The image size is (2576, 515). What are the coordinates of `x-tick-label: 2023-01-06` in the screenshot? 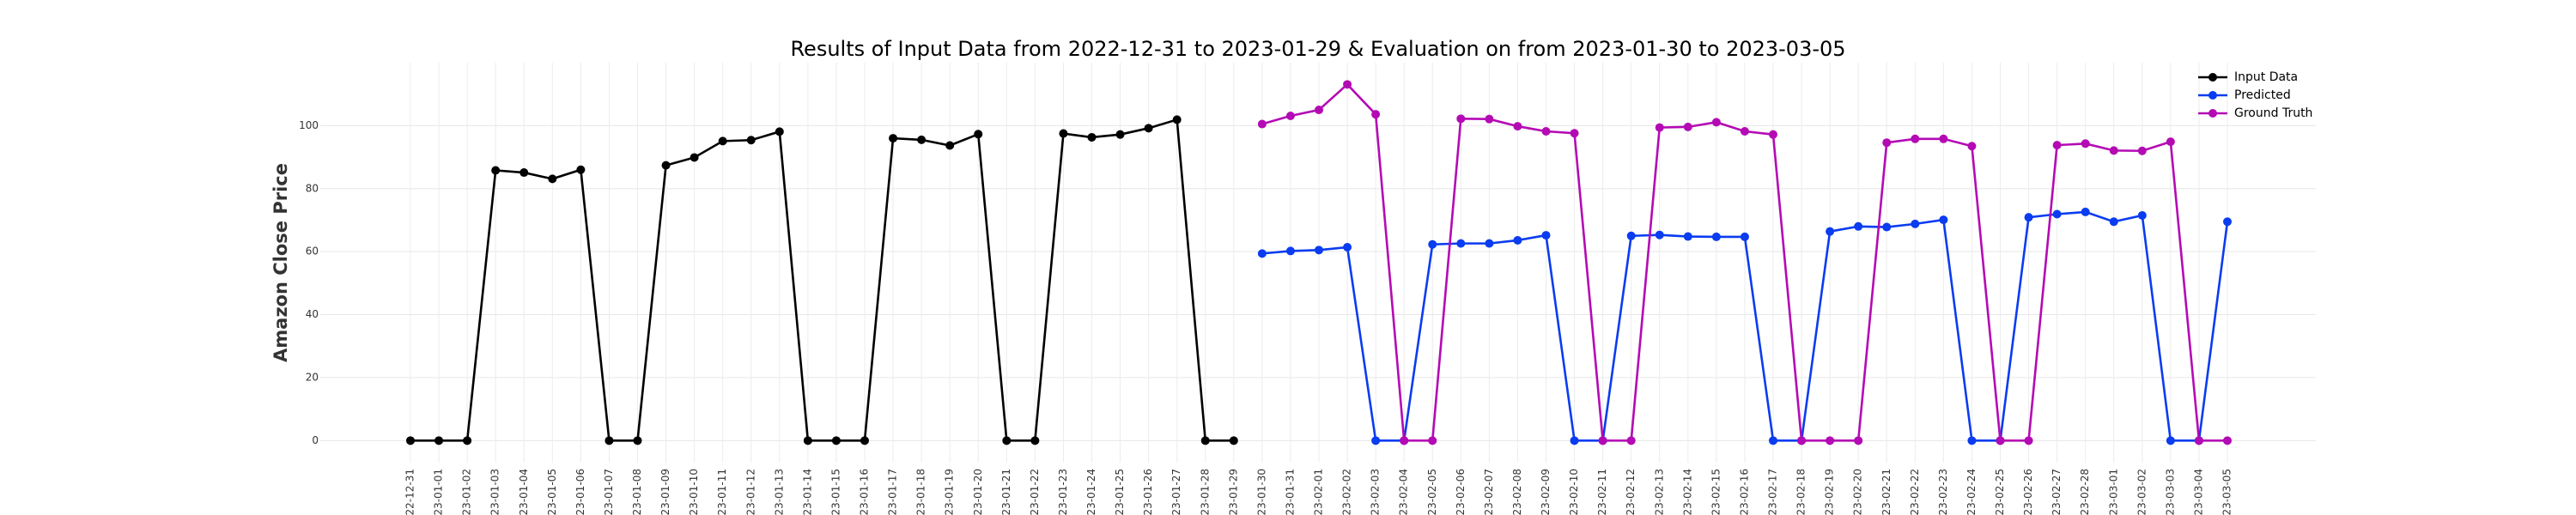 It's located at (580, 492).